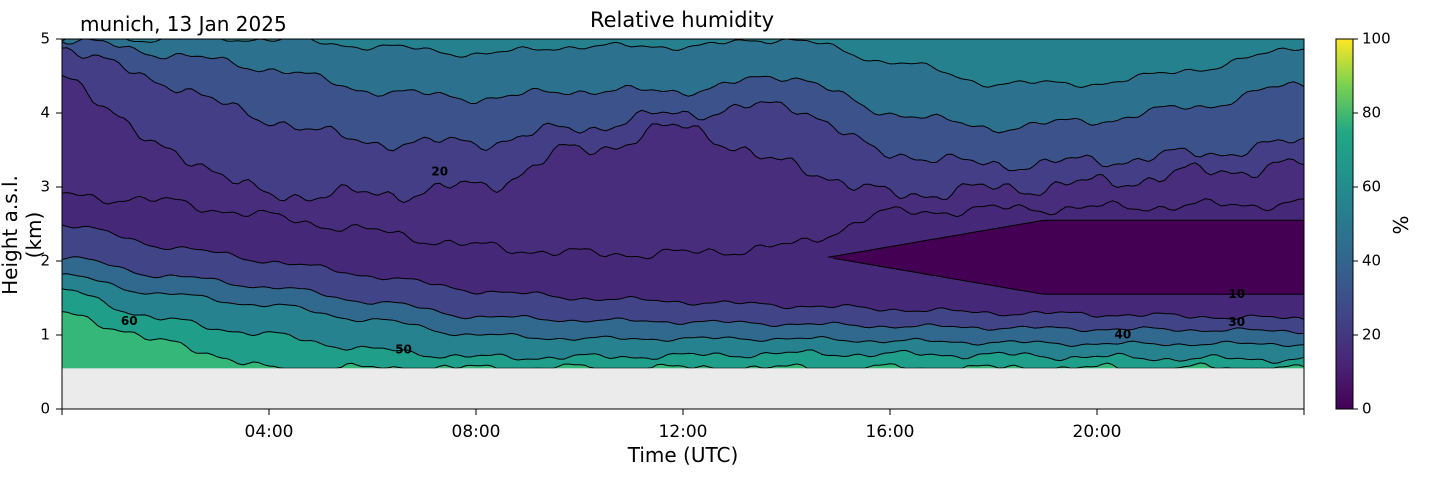 The height and width of the screenshot is (478, 1429). Describe the element at coordinates (683, 310) in the screenshot. I see `contour-line-rh40` at that location.